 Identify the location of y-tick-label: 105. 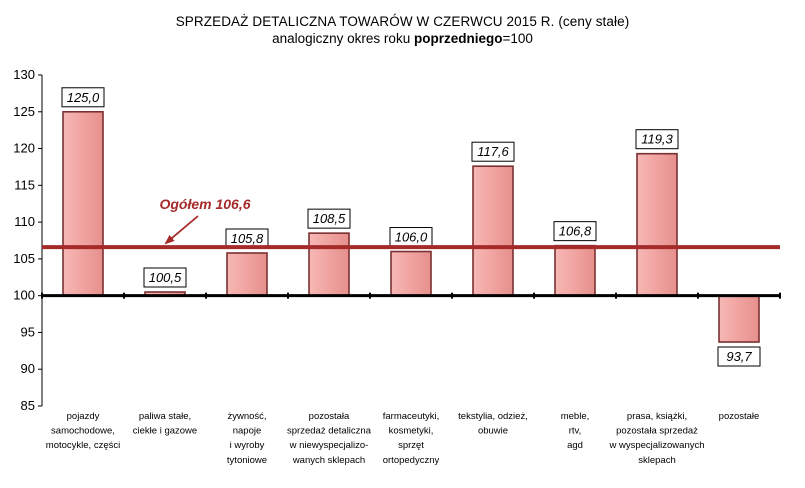
(24, 258).